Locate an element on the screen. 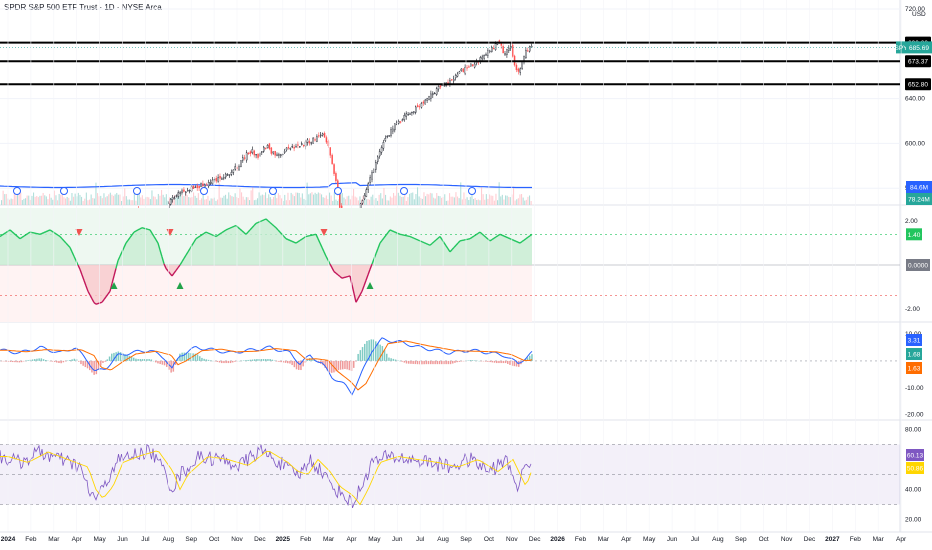  buy-signal-icon is located at coordinates (370, 285).